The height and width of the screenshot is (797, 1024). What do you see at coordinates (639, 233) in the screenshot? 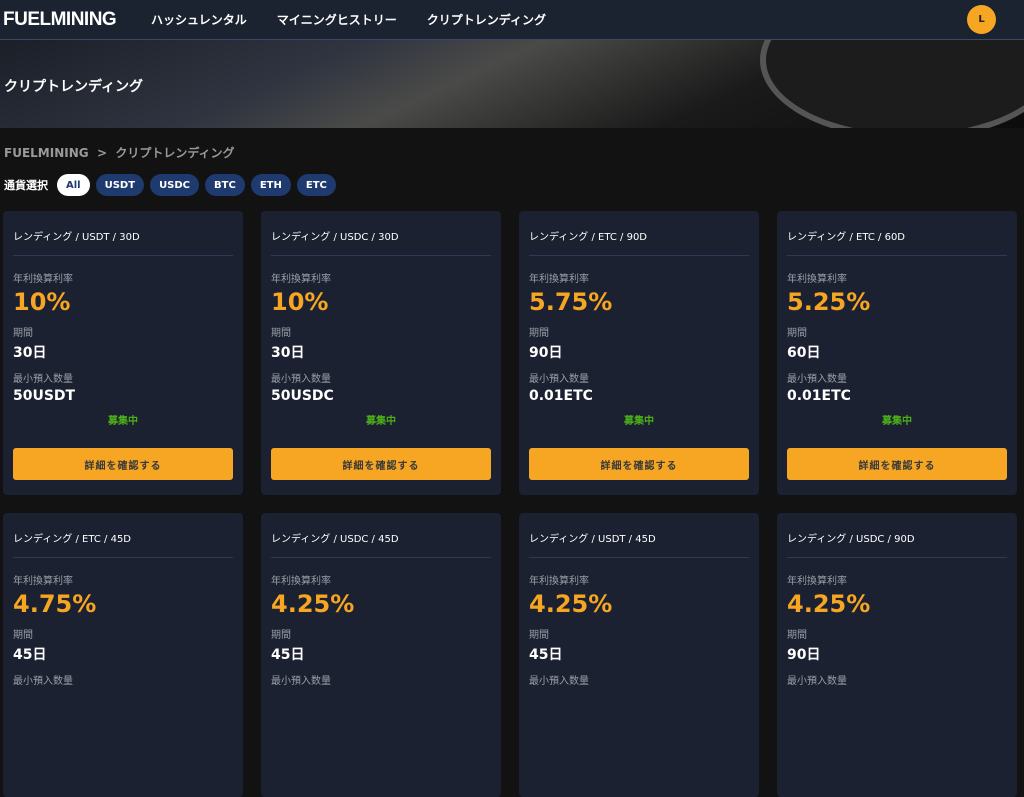
I see `card-title: レンディング / ETC / 90D` at bounding box center [639, 233].